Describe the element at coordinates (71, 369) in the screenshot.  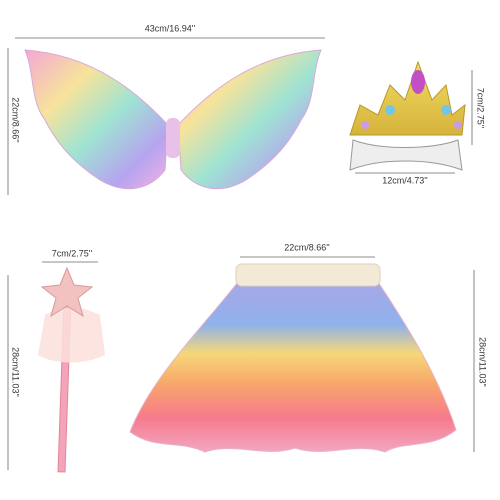
I see `wand` at that location.